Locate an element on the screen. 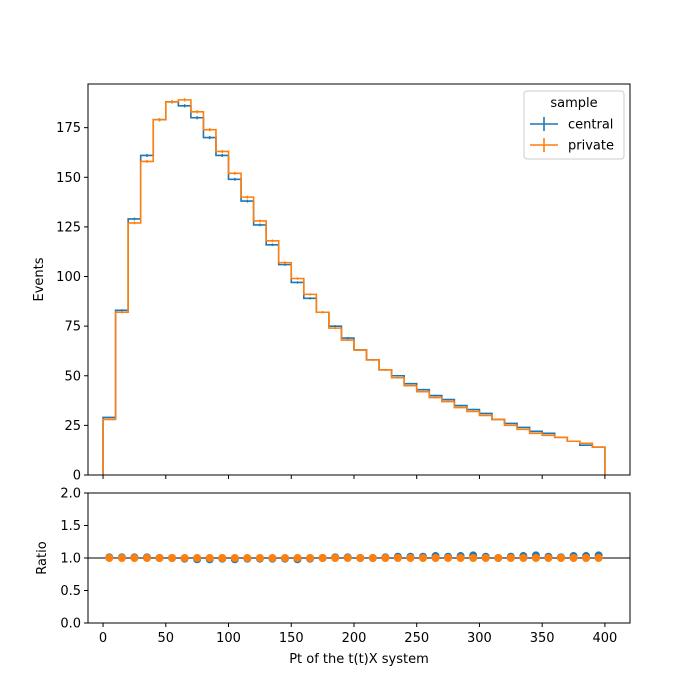  main-y-tick-label: 175 is located at coordinates (68, 128).